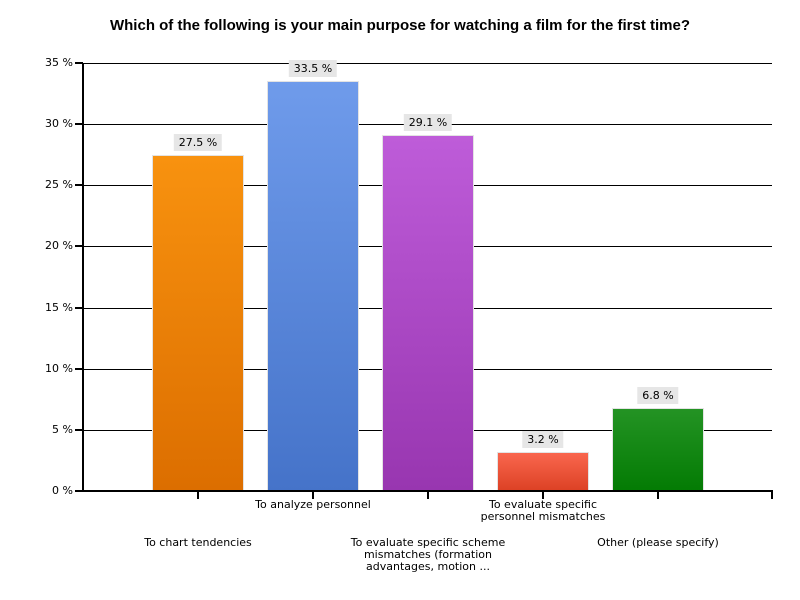  I want to click on y-axis-tick-label: 25 %, so click(59, 185).